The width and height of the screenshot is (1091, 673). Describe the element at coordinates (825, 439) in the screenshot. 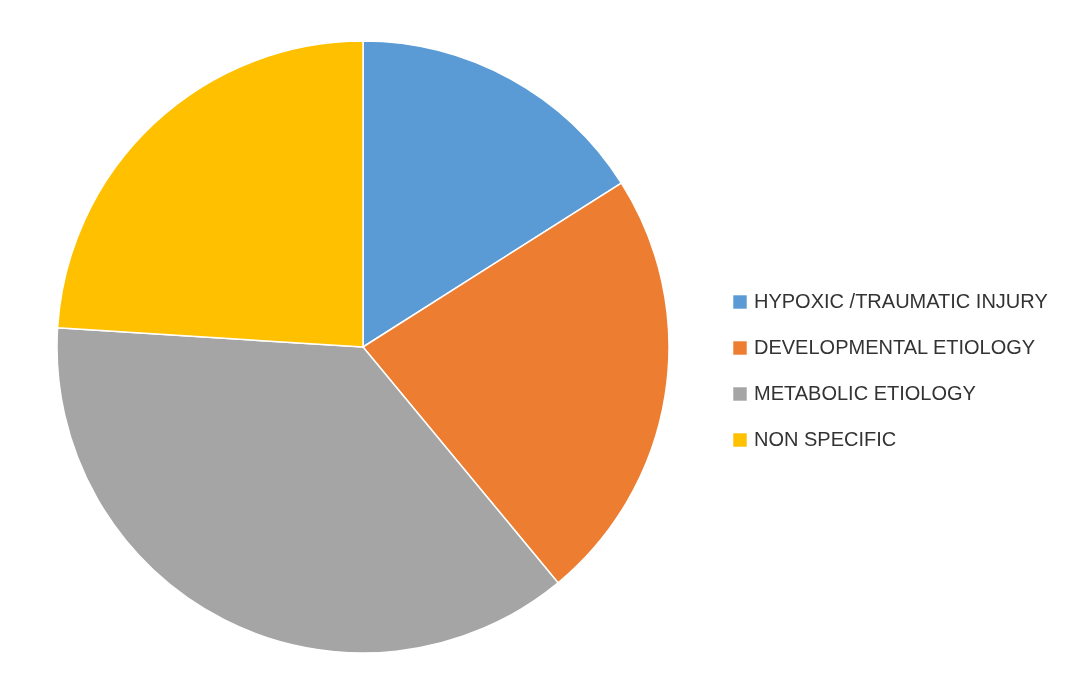

I see `legend-label: NON SPECIFIC` at that location.